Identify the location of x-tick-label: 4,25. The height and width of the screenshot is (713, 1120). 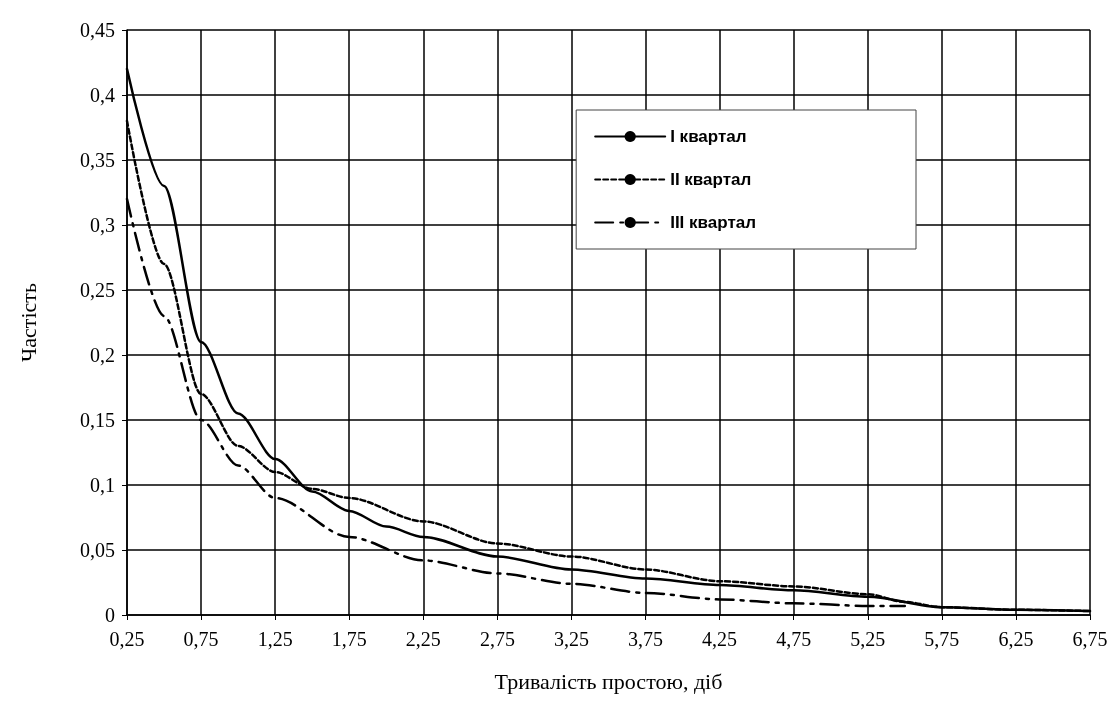
(720, 639).